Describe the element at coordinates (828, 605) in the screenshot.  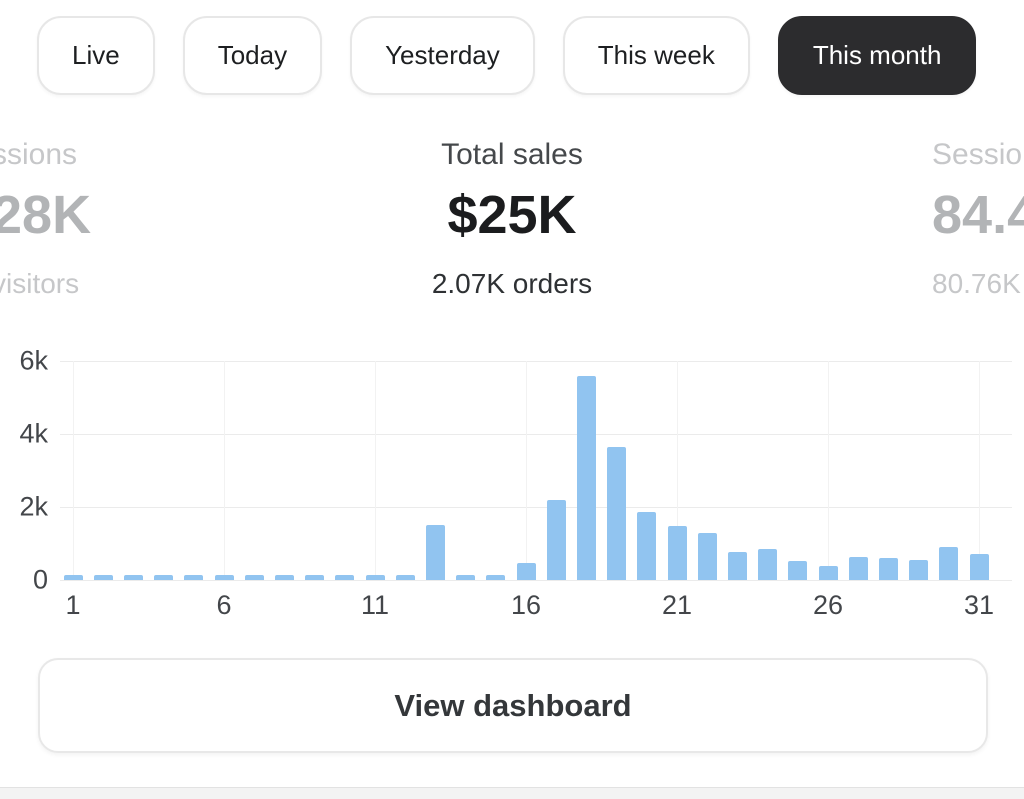
I see `x-tick-label: 26` at that location.